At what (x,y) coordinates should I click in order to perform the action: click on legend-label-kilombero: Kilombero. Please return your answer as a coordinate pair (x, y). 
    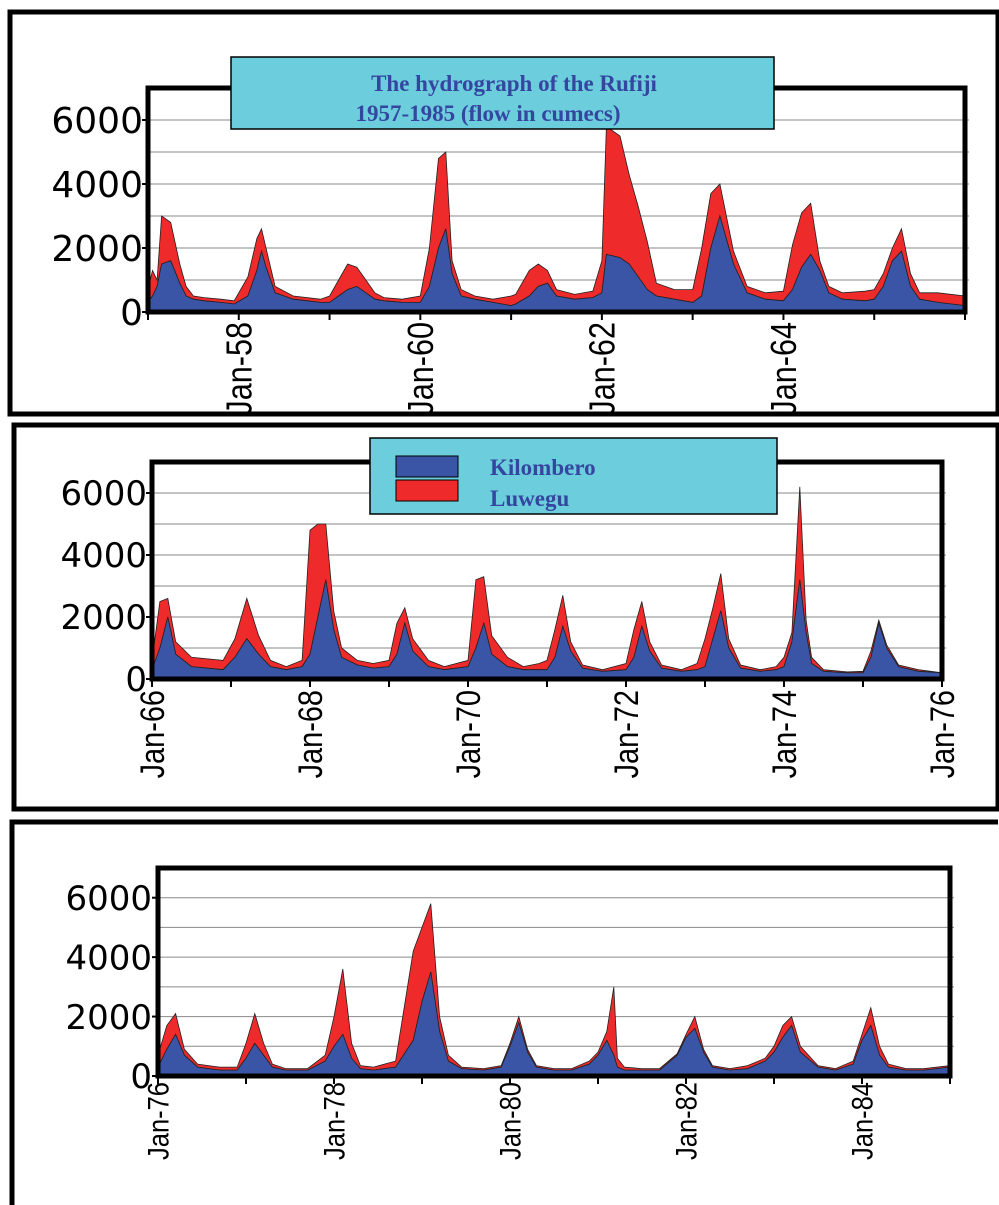
    Looking at the image, I should click on (543, 467).